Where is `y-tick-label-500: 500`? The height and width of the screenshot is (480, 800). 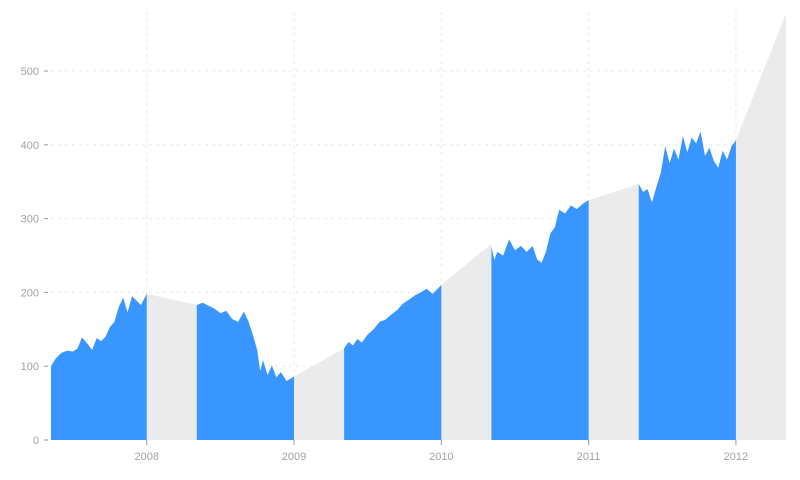
y-tick-label-500: 500 is located at coordinates (30, 72).